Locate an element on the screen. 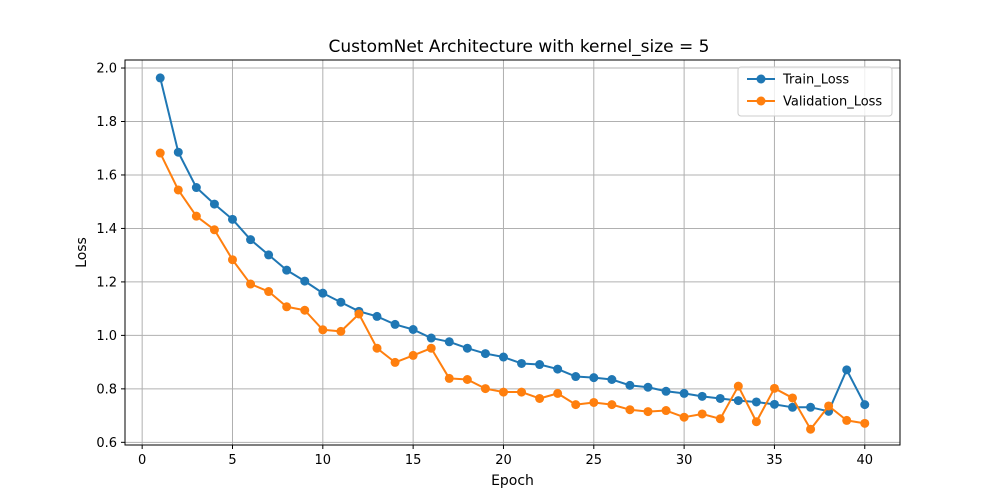  x-tick-label: 0 is located at coordinates (142, 460).